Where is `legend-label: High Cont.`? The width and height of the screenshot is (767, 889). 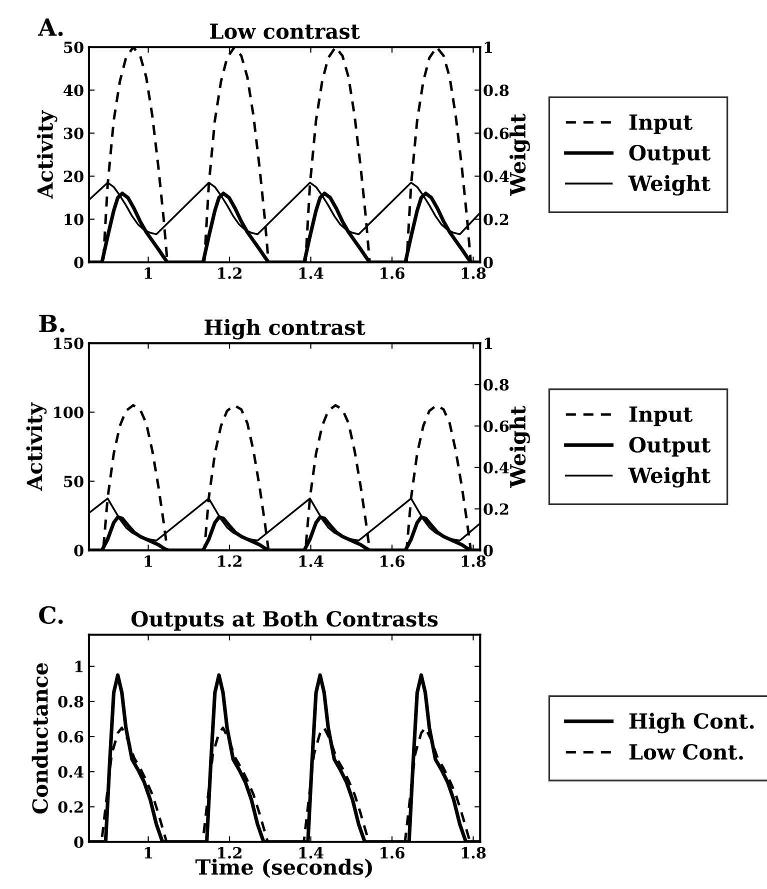 legend-label: High Cont. is located at coordinates (691, 723).